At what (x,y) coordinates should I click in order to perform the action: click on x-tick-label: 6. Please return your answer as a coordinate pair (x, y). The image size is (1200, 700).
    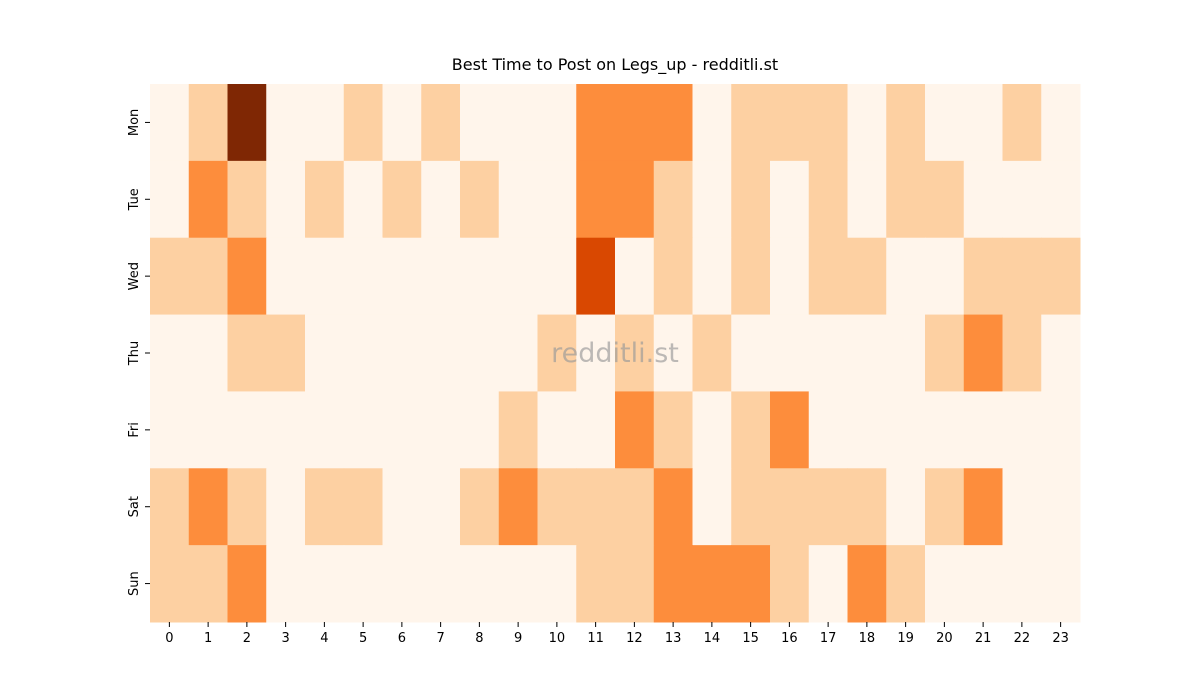
    Looking at the image, I should click on (402, 638).